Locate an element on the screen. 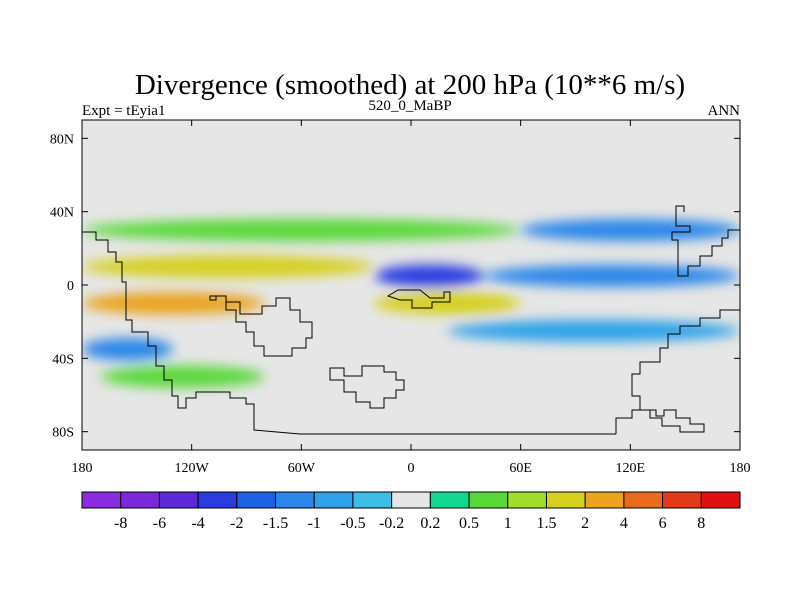  x-tick-label: 120E is located at coordinates (631, 468).